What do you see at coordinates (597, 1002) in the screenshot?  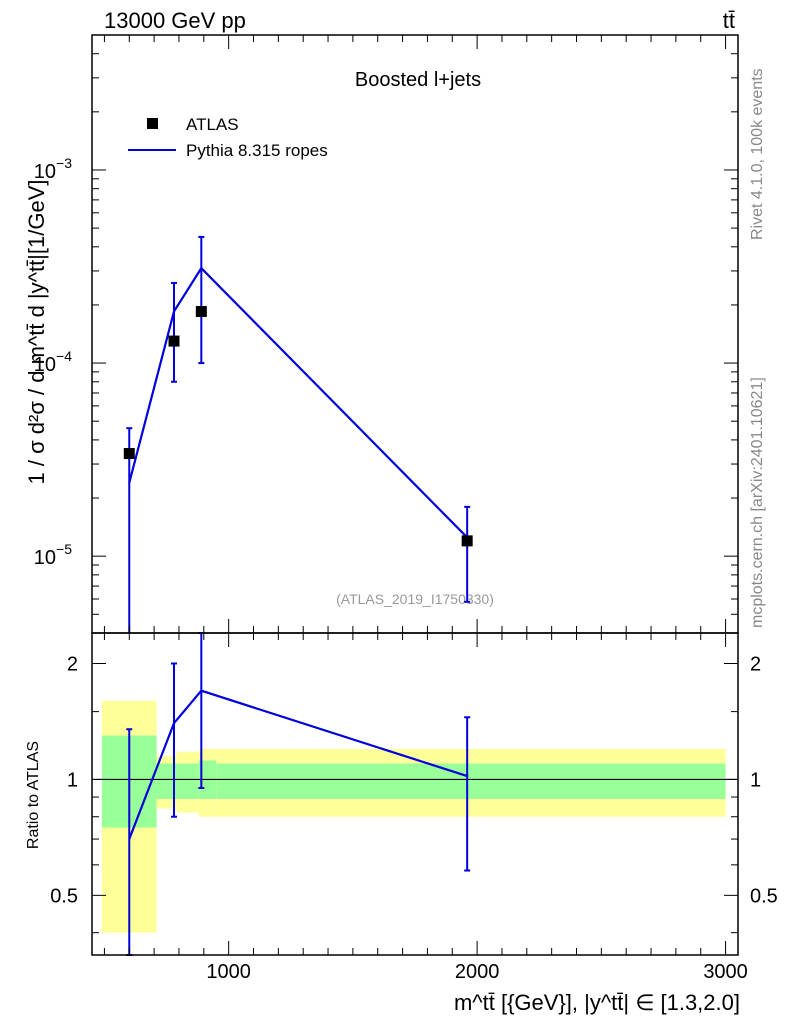 I see `x-axis-label: m^tt̄ [{GeV}], |y^tt̄| ∈ [1.3,2.0]` at bounding box center [597, 1002].